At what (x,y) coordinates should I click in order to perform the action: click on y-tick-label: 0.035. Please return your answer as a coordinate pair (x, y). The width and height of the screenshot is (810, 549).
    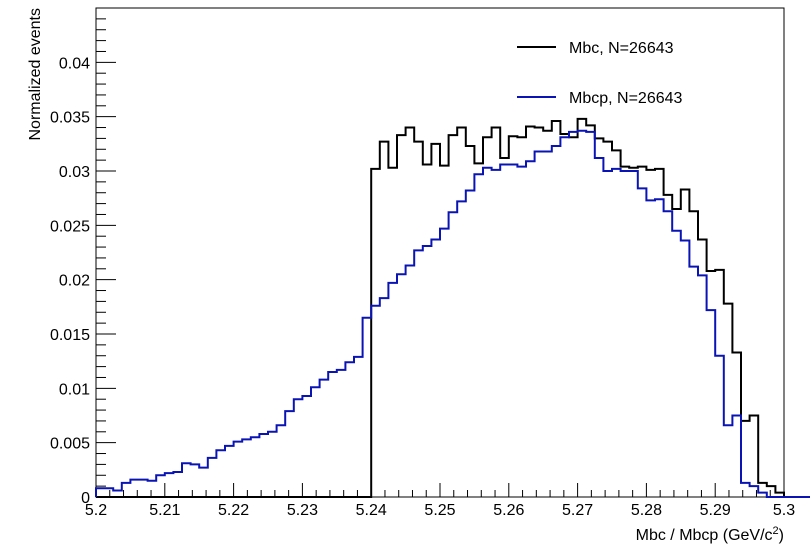
    Looking at the image, I should click on (70, 118).